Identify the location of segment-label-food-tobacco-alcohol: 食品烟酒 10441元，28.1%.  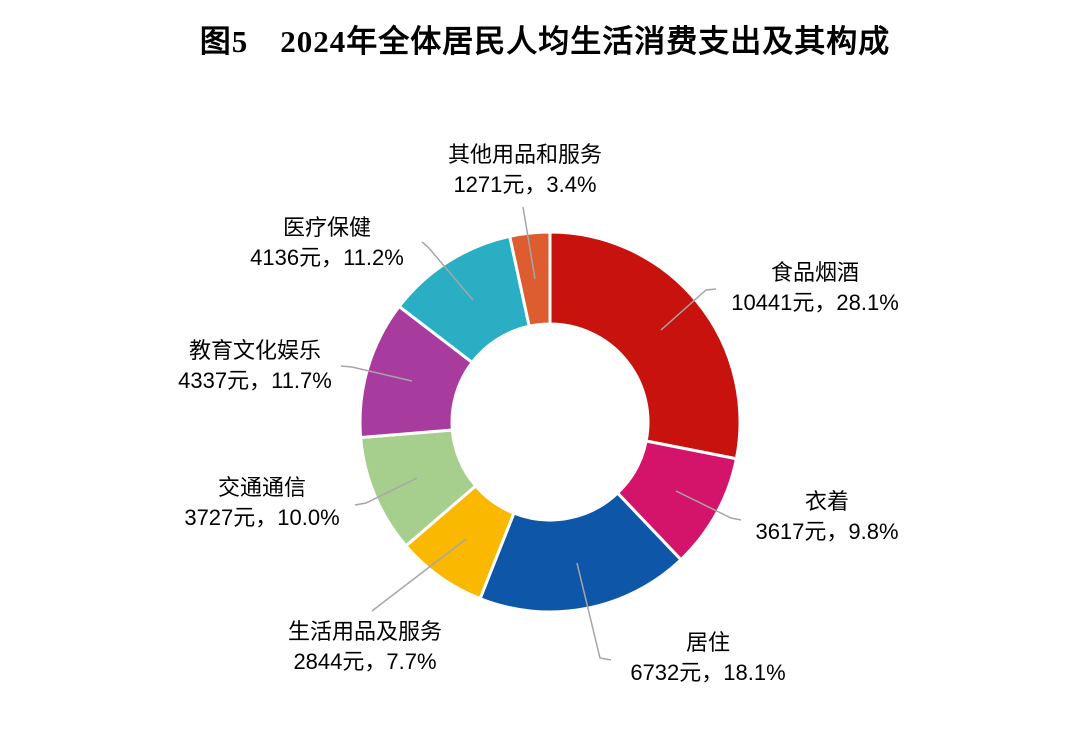
(815, 288).